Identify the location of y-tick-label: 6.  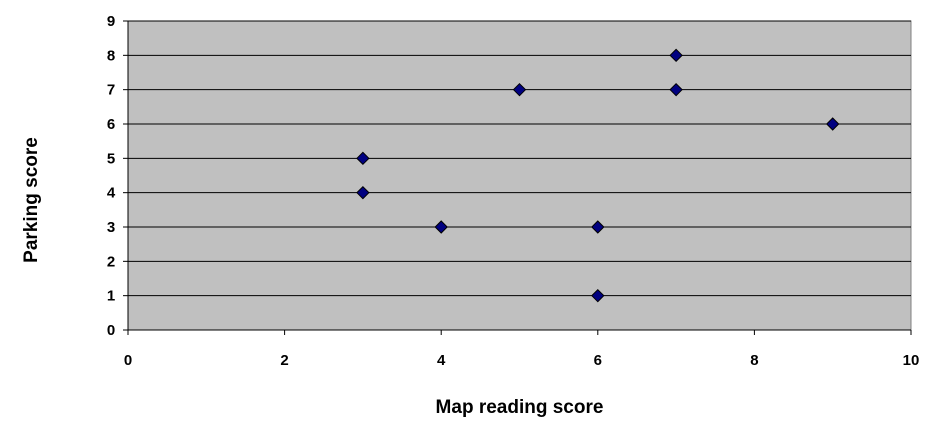
(111, 124).